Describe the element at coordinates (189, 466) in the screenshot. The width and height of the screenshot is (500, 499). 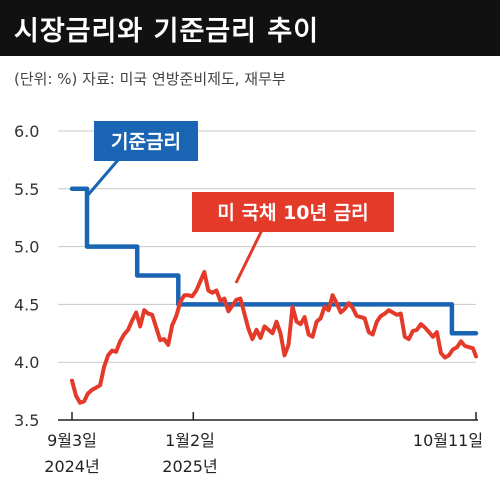
I see `x-tick-sublabel: 2025년` at that location.